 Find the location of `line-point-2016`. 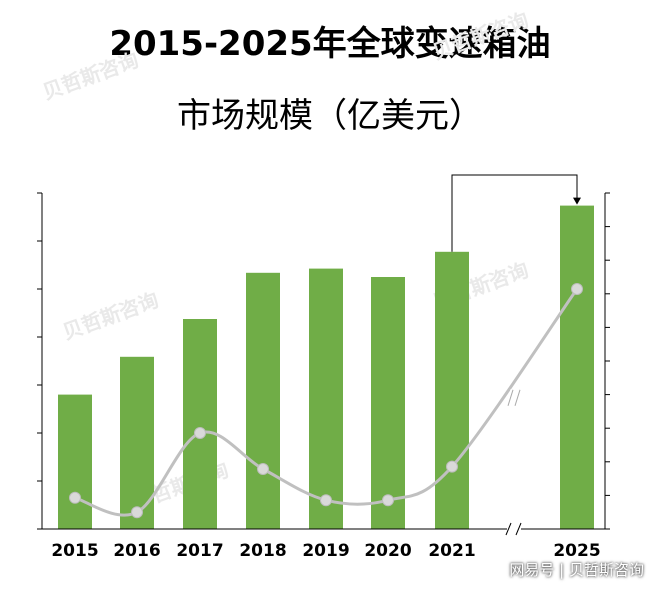

line-point-2016 is located at coordinates (137, 512).